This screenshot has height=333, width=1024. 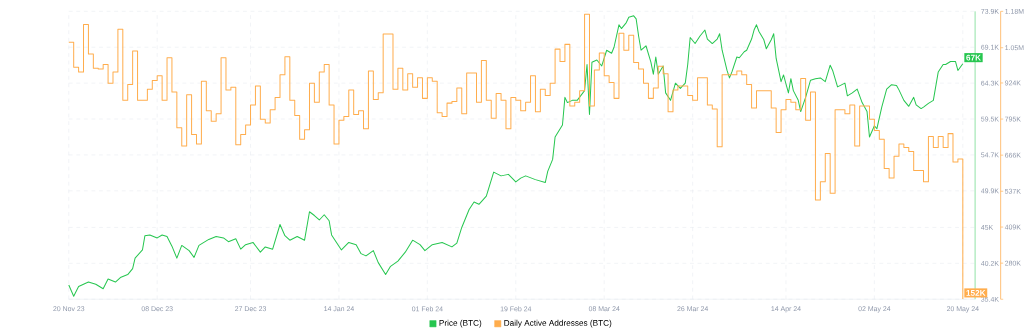 I want to click on legend-label: Price (BTC), so click(x=460, y=323).